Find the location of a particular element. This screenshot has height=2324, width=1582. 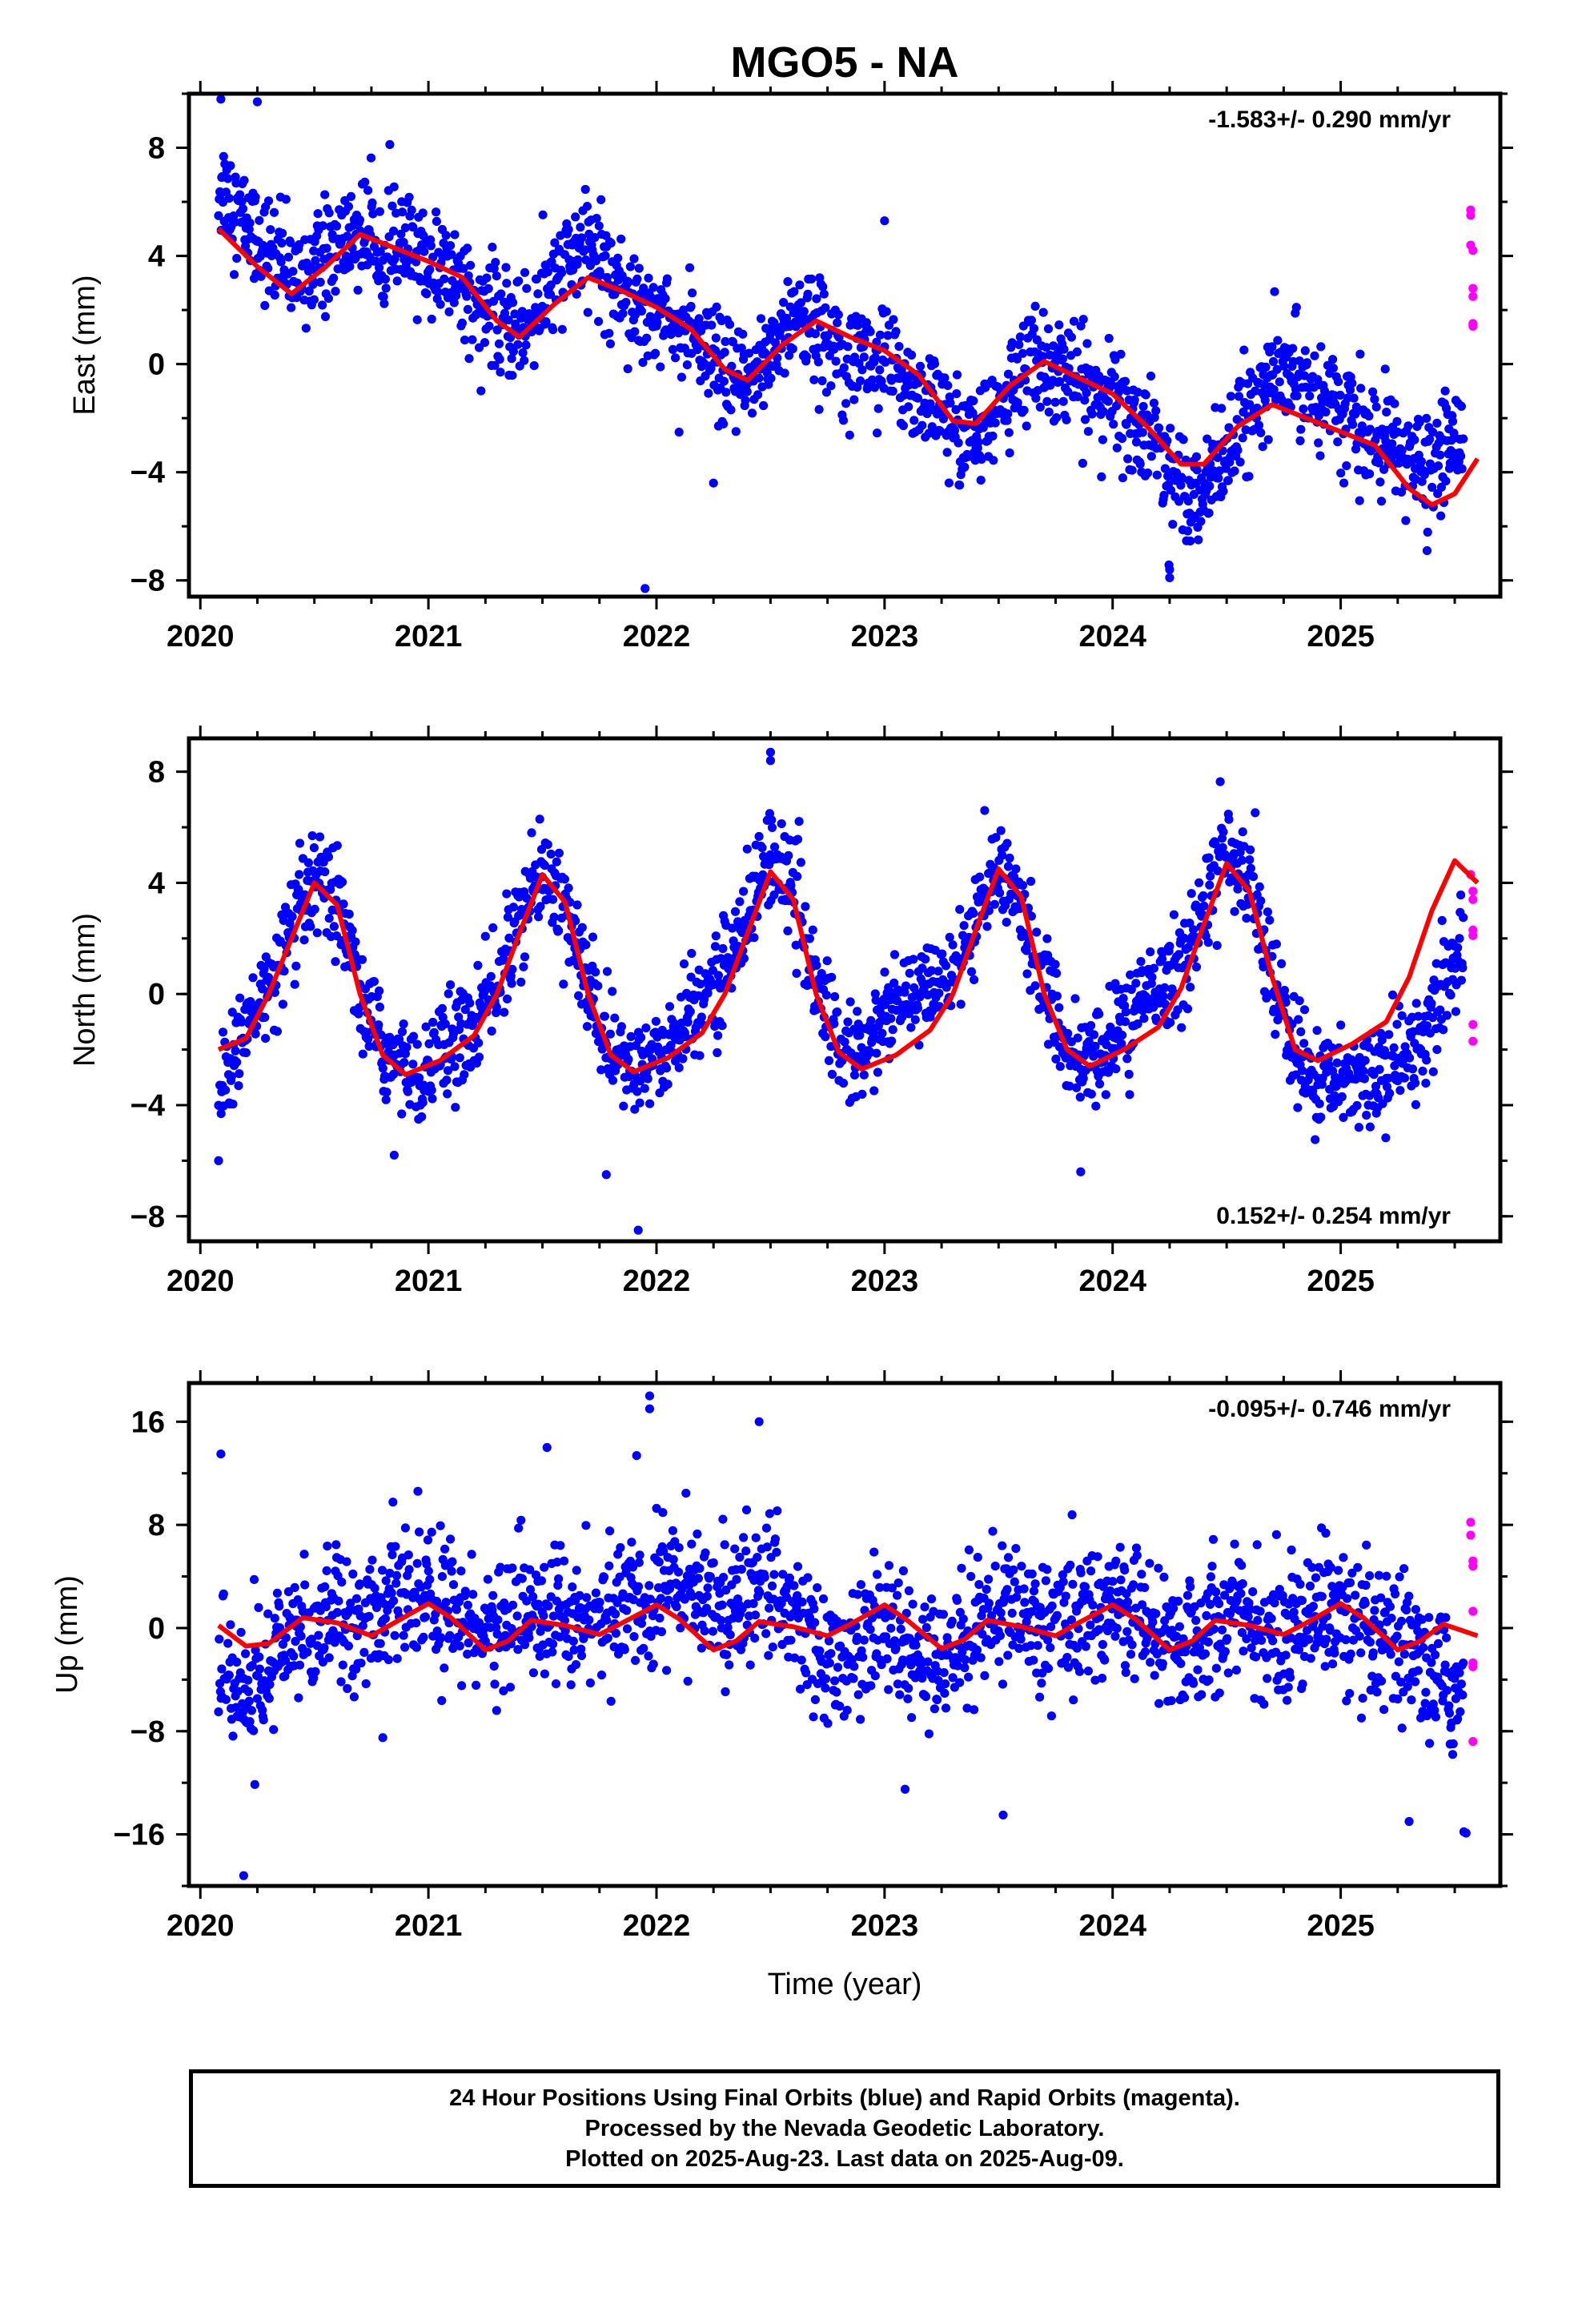

east-rapid-point is located at coordinates (1473, 250).